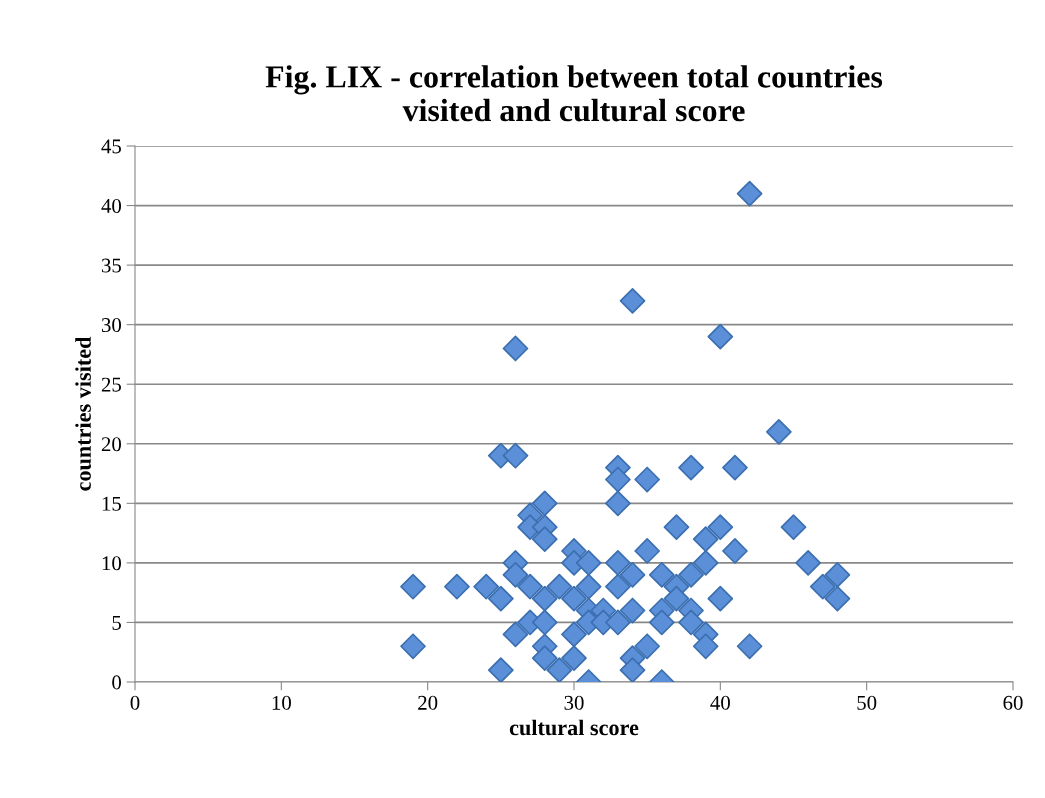 The width and height of the screenshot is (1045, 798). I want to click on x-tick-label: 0, so click(135, 702).